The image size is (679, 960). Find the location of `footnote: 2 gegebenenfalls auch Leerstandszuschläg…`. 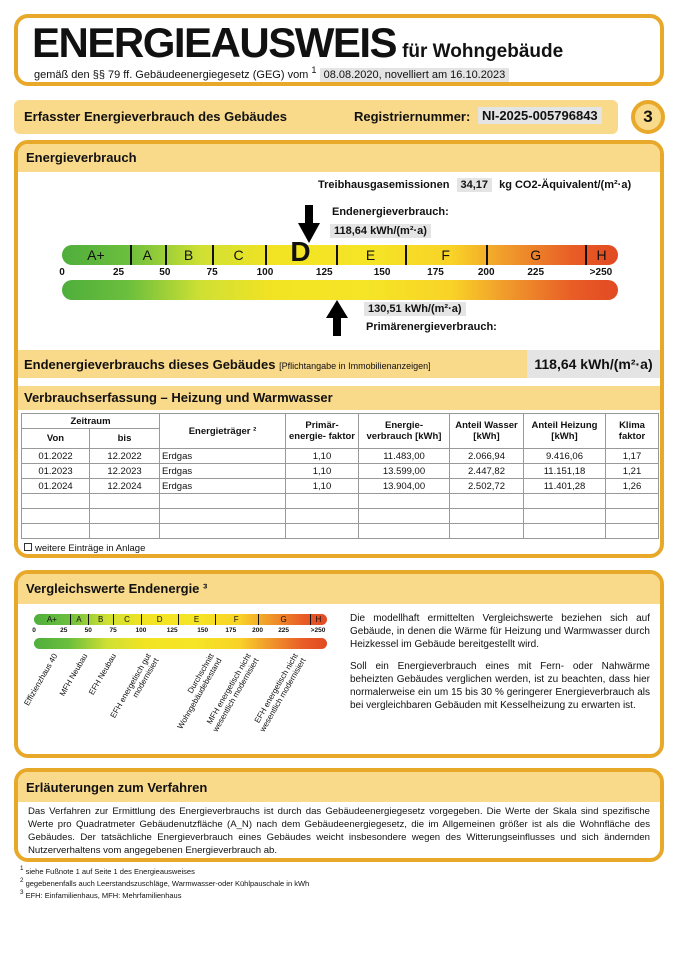

footnote: 2 gegebenenfalls auch Leerstandszuschläg… is located at coordinates (165, 882).